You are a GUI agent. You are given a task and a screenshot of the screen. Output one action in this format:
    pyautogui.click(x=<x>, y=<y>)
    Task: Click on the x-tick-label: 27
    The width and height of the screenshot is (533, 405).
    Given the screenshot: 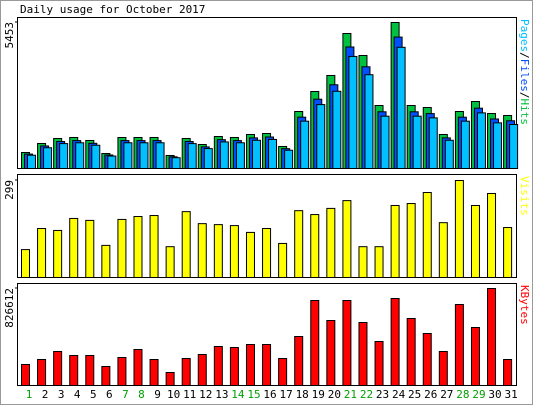 What is the action you would take?
    pyautogui.click(x=446, y=394)
    